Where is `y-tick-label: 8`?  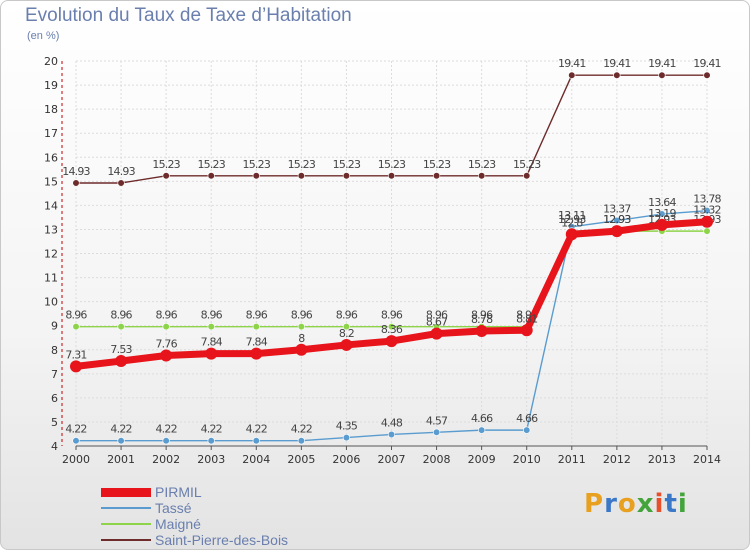 y-tick-label: 8 is located at coordinates (54, 350).